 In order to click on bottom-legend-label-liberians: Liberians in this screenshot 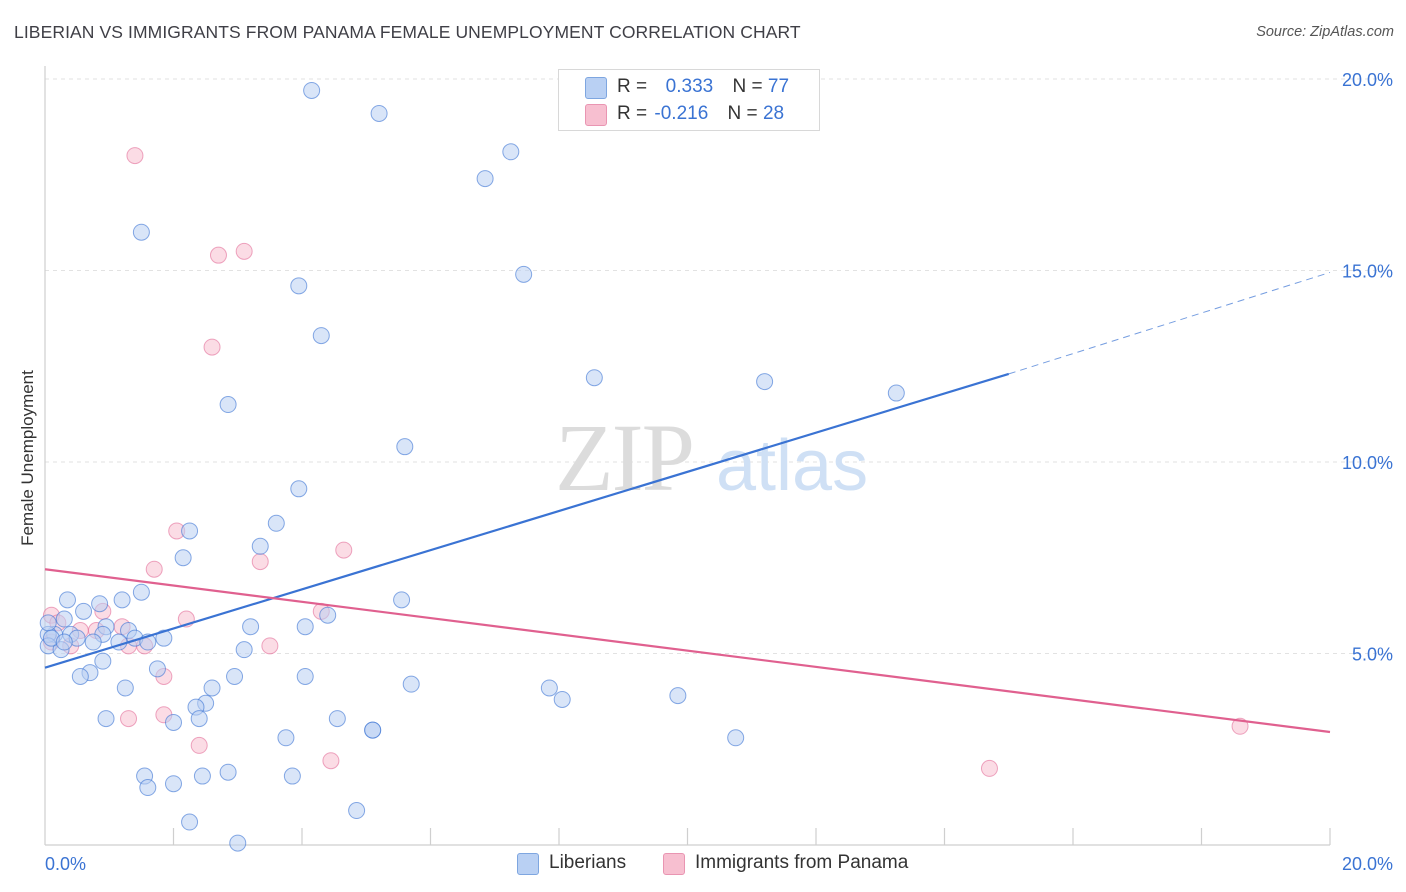, I will do `click(588, 862)`.